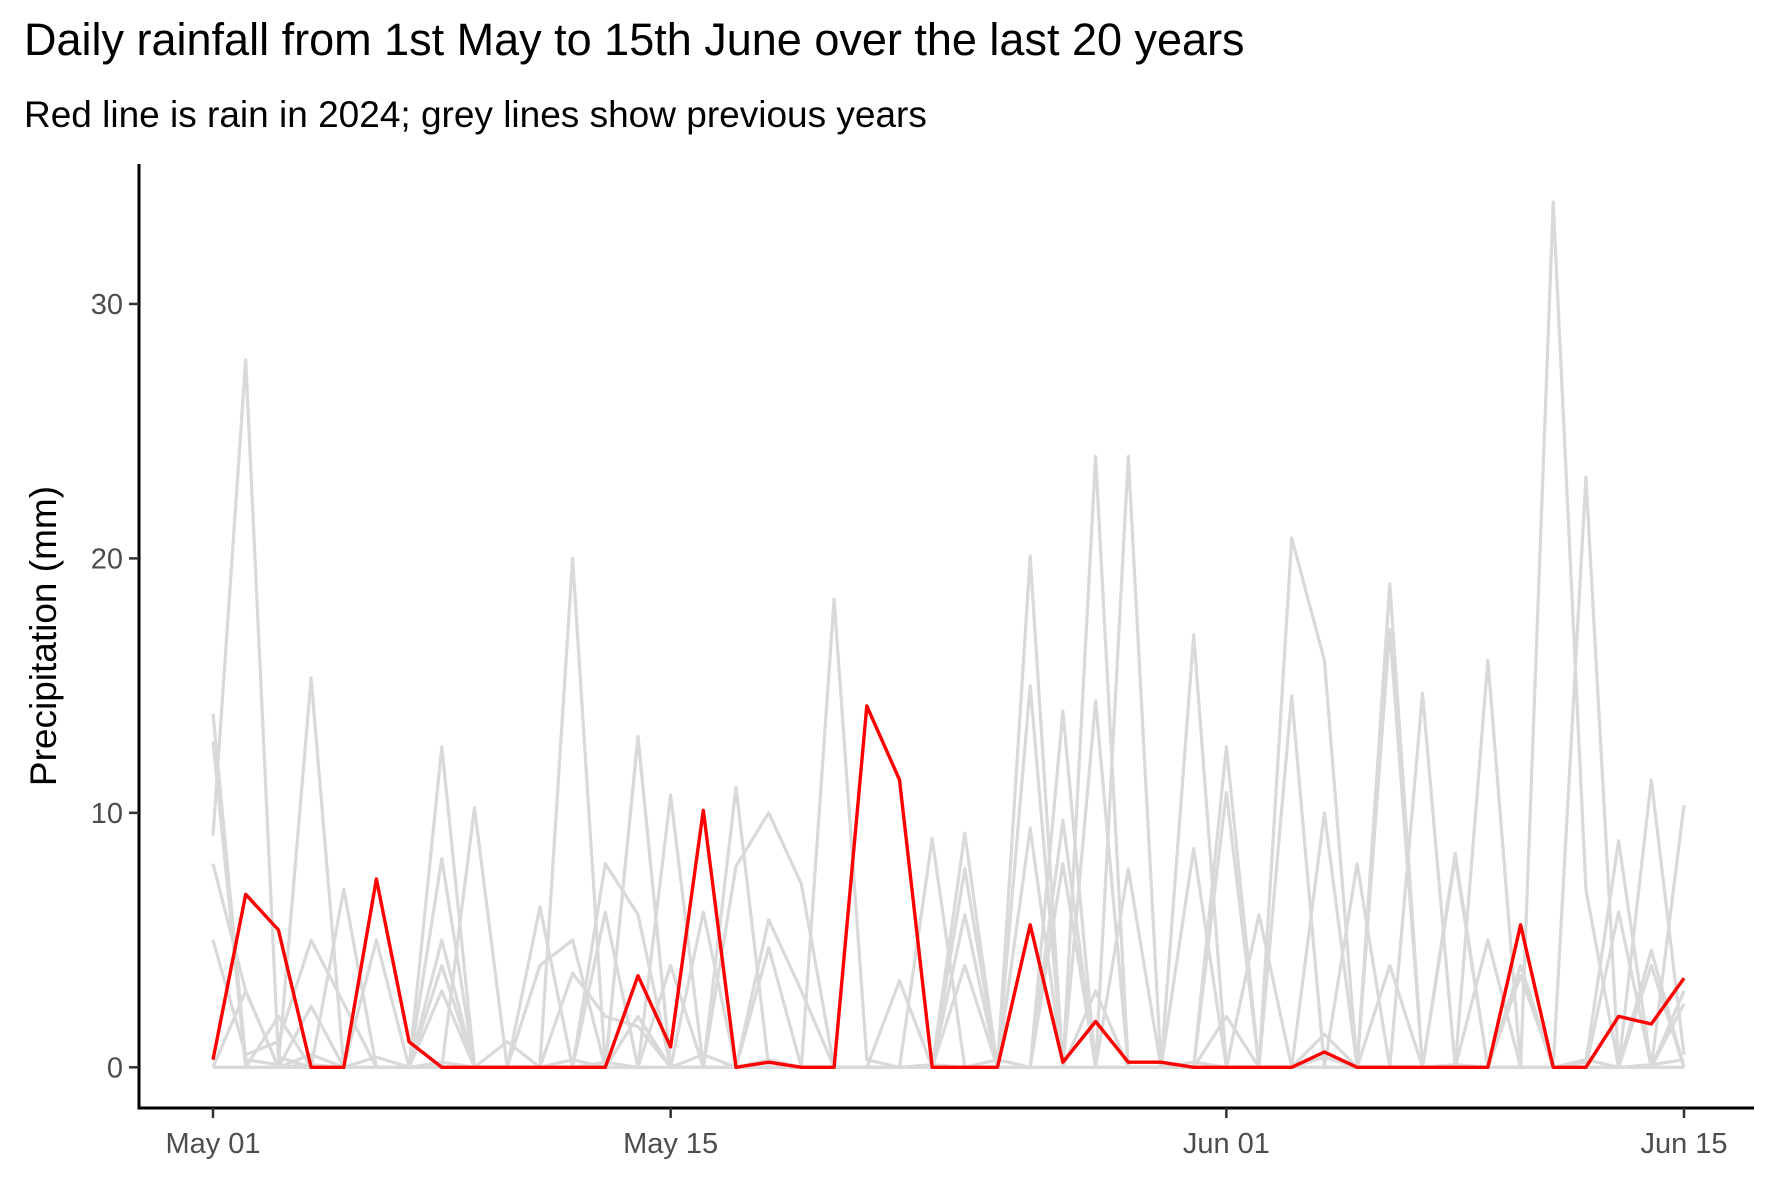 The width and height of the screenshot is (1771, 1181). I want to click on x-axis-ticks: May 01 May 15 Jun 01 Jun 15, so click(946, 1134).